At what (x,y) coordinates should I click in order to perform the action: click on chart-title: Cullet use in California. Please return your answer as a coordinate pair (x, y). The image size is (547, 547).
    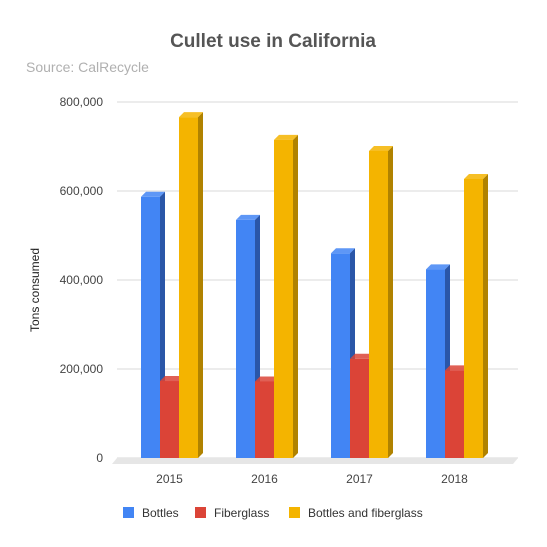
    Looking at the image, I should click on (273, 41).